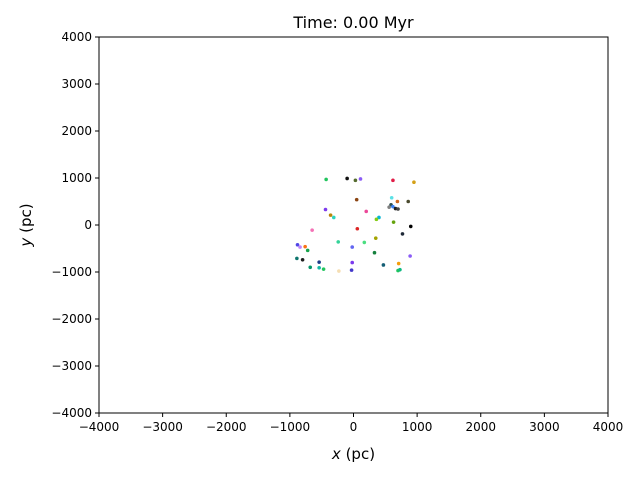 Image resolution: width=640 pixels, height=480 pixels. What do you see at coordinates (290, 427) in the screenshot?
I see `x-tick-label: −1000` at bounding box center [290, 427].